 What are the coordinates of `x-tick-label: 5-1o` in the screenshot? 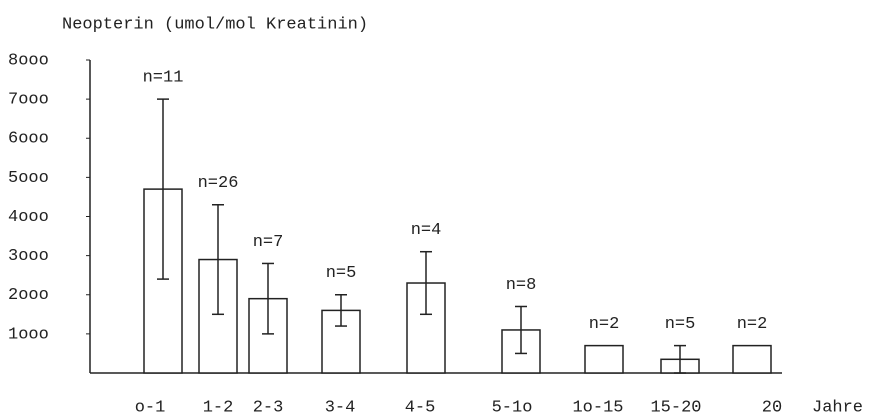 It's located at (512, 407).